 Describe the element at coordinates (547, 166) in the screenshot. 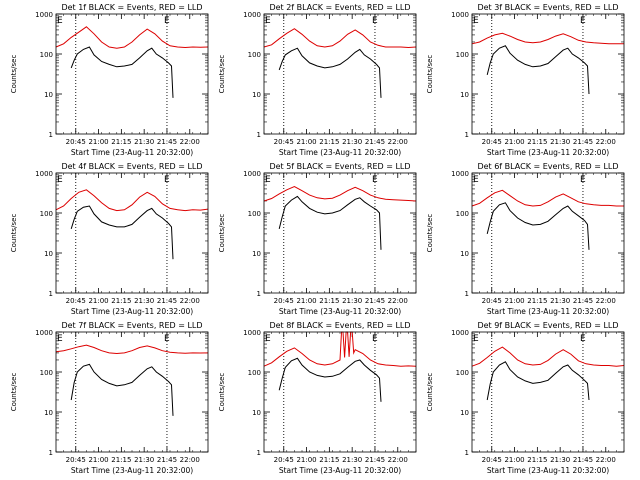

I see `chart-title: Det 6f BLACK = Events, RED = LLD` at that location.